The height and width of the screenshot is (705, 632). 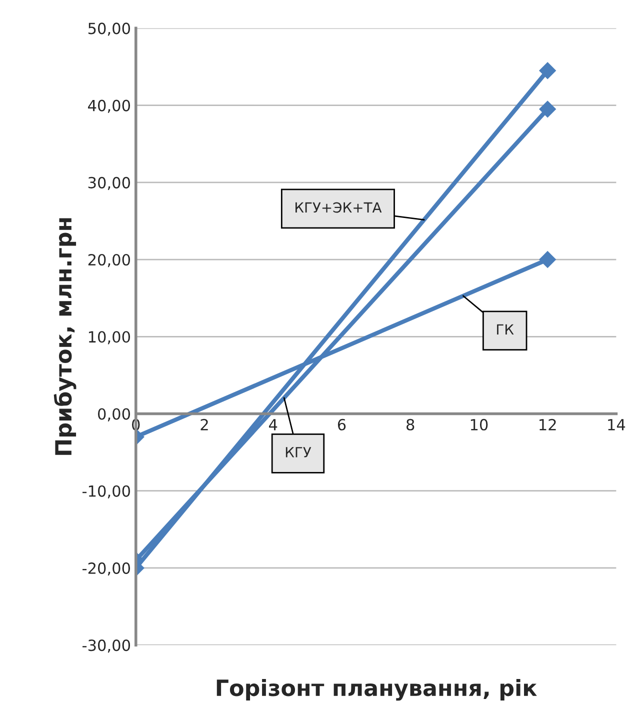 I want to click on y-tick-label: -30,00, so click(x=106, y=646).